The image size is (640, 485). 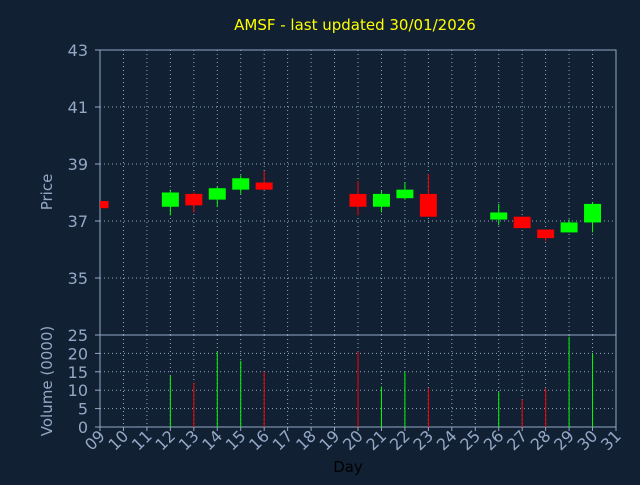 I want to click on price-tick-label: 41, so click(x=78, y=107).